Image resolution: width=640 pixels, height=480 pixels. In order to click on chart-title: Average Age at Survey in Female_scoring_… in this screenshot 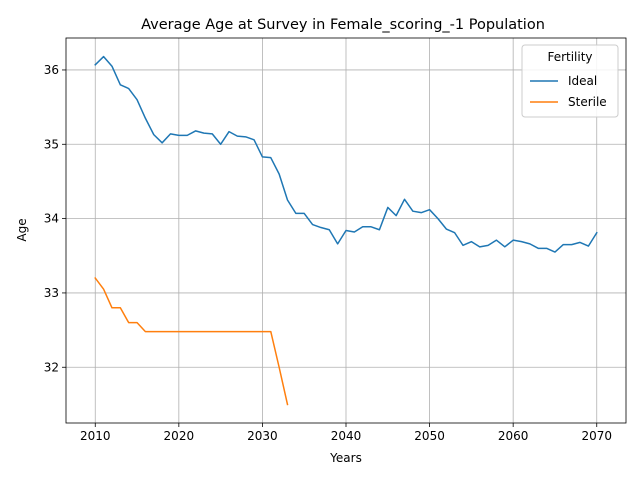, I will do `click(343, 25)`.